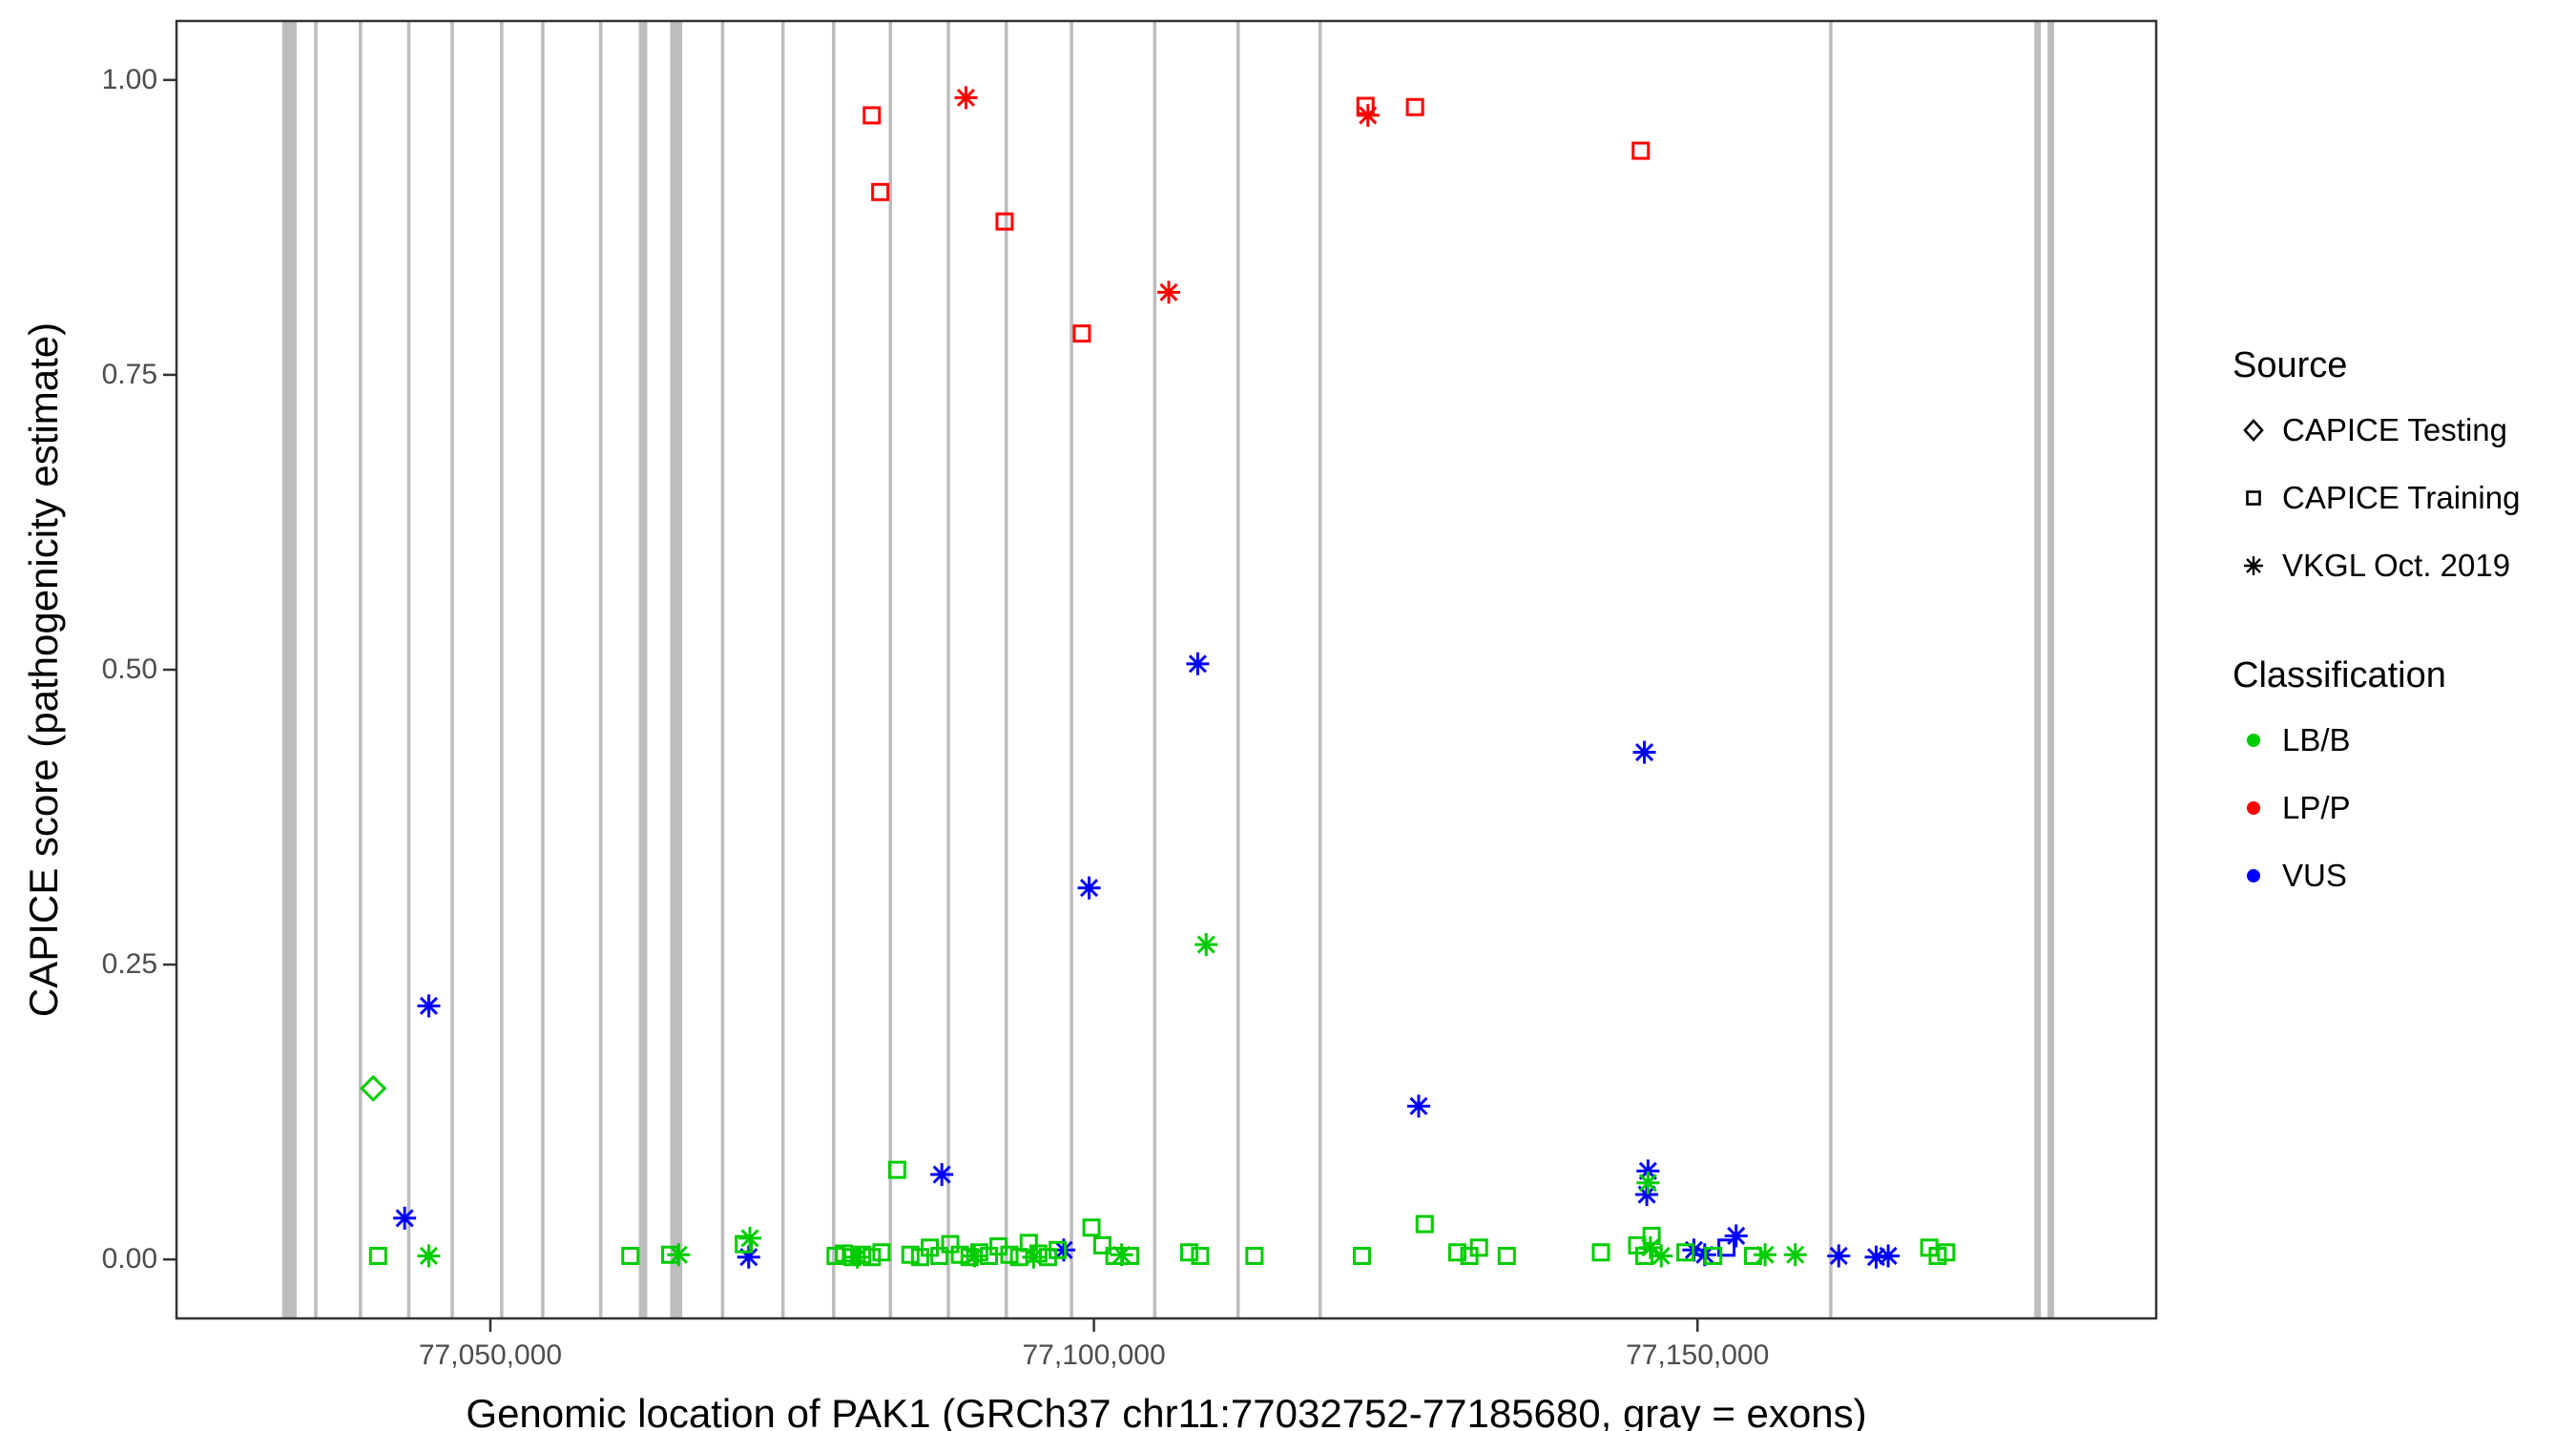  Describe the element at coordinates (2290, 365) in the screenshot. I see `legend-source-title: Source` at that location.